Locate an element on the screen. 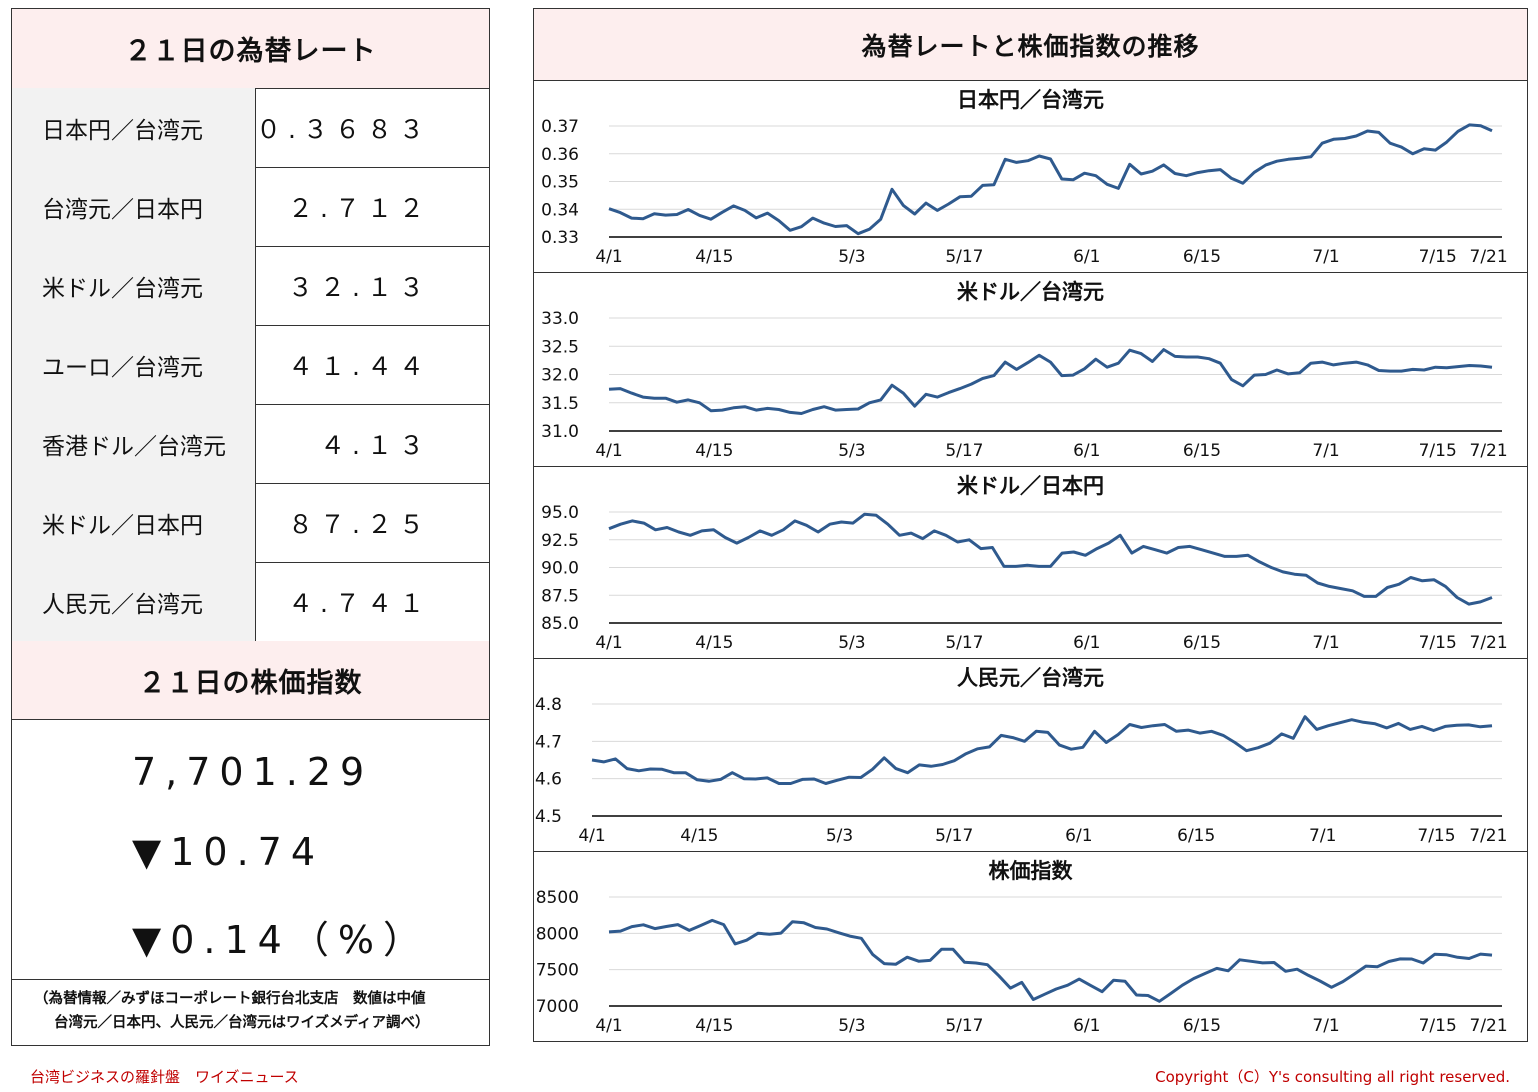  rate-value: ４.７４１ is located at coordinates (359, 603).